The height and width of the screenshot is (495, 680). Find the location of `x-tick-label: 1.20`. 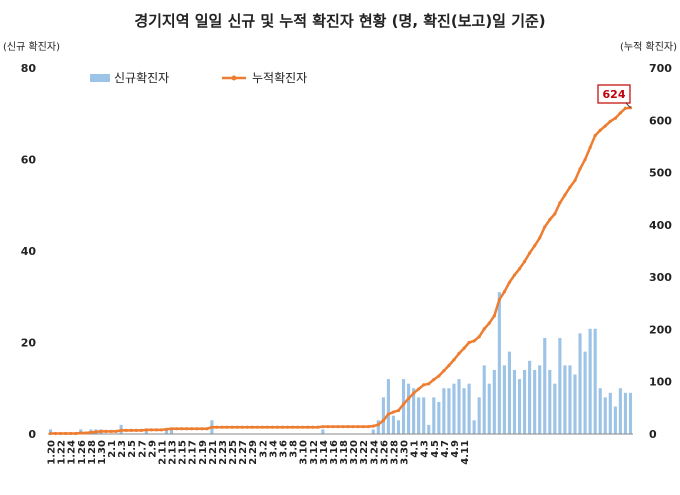

x-tick-label: 1.20 is located at coordinates (52, 452).